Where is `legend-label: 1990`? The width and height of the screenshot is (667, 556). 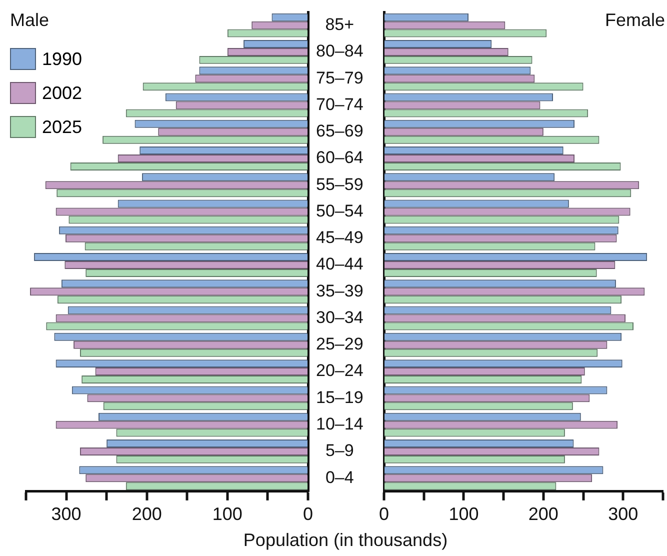 legend-label: 1990 is located at coordinates (62, 59).